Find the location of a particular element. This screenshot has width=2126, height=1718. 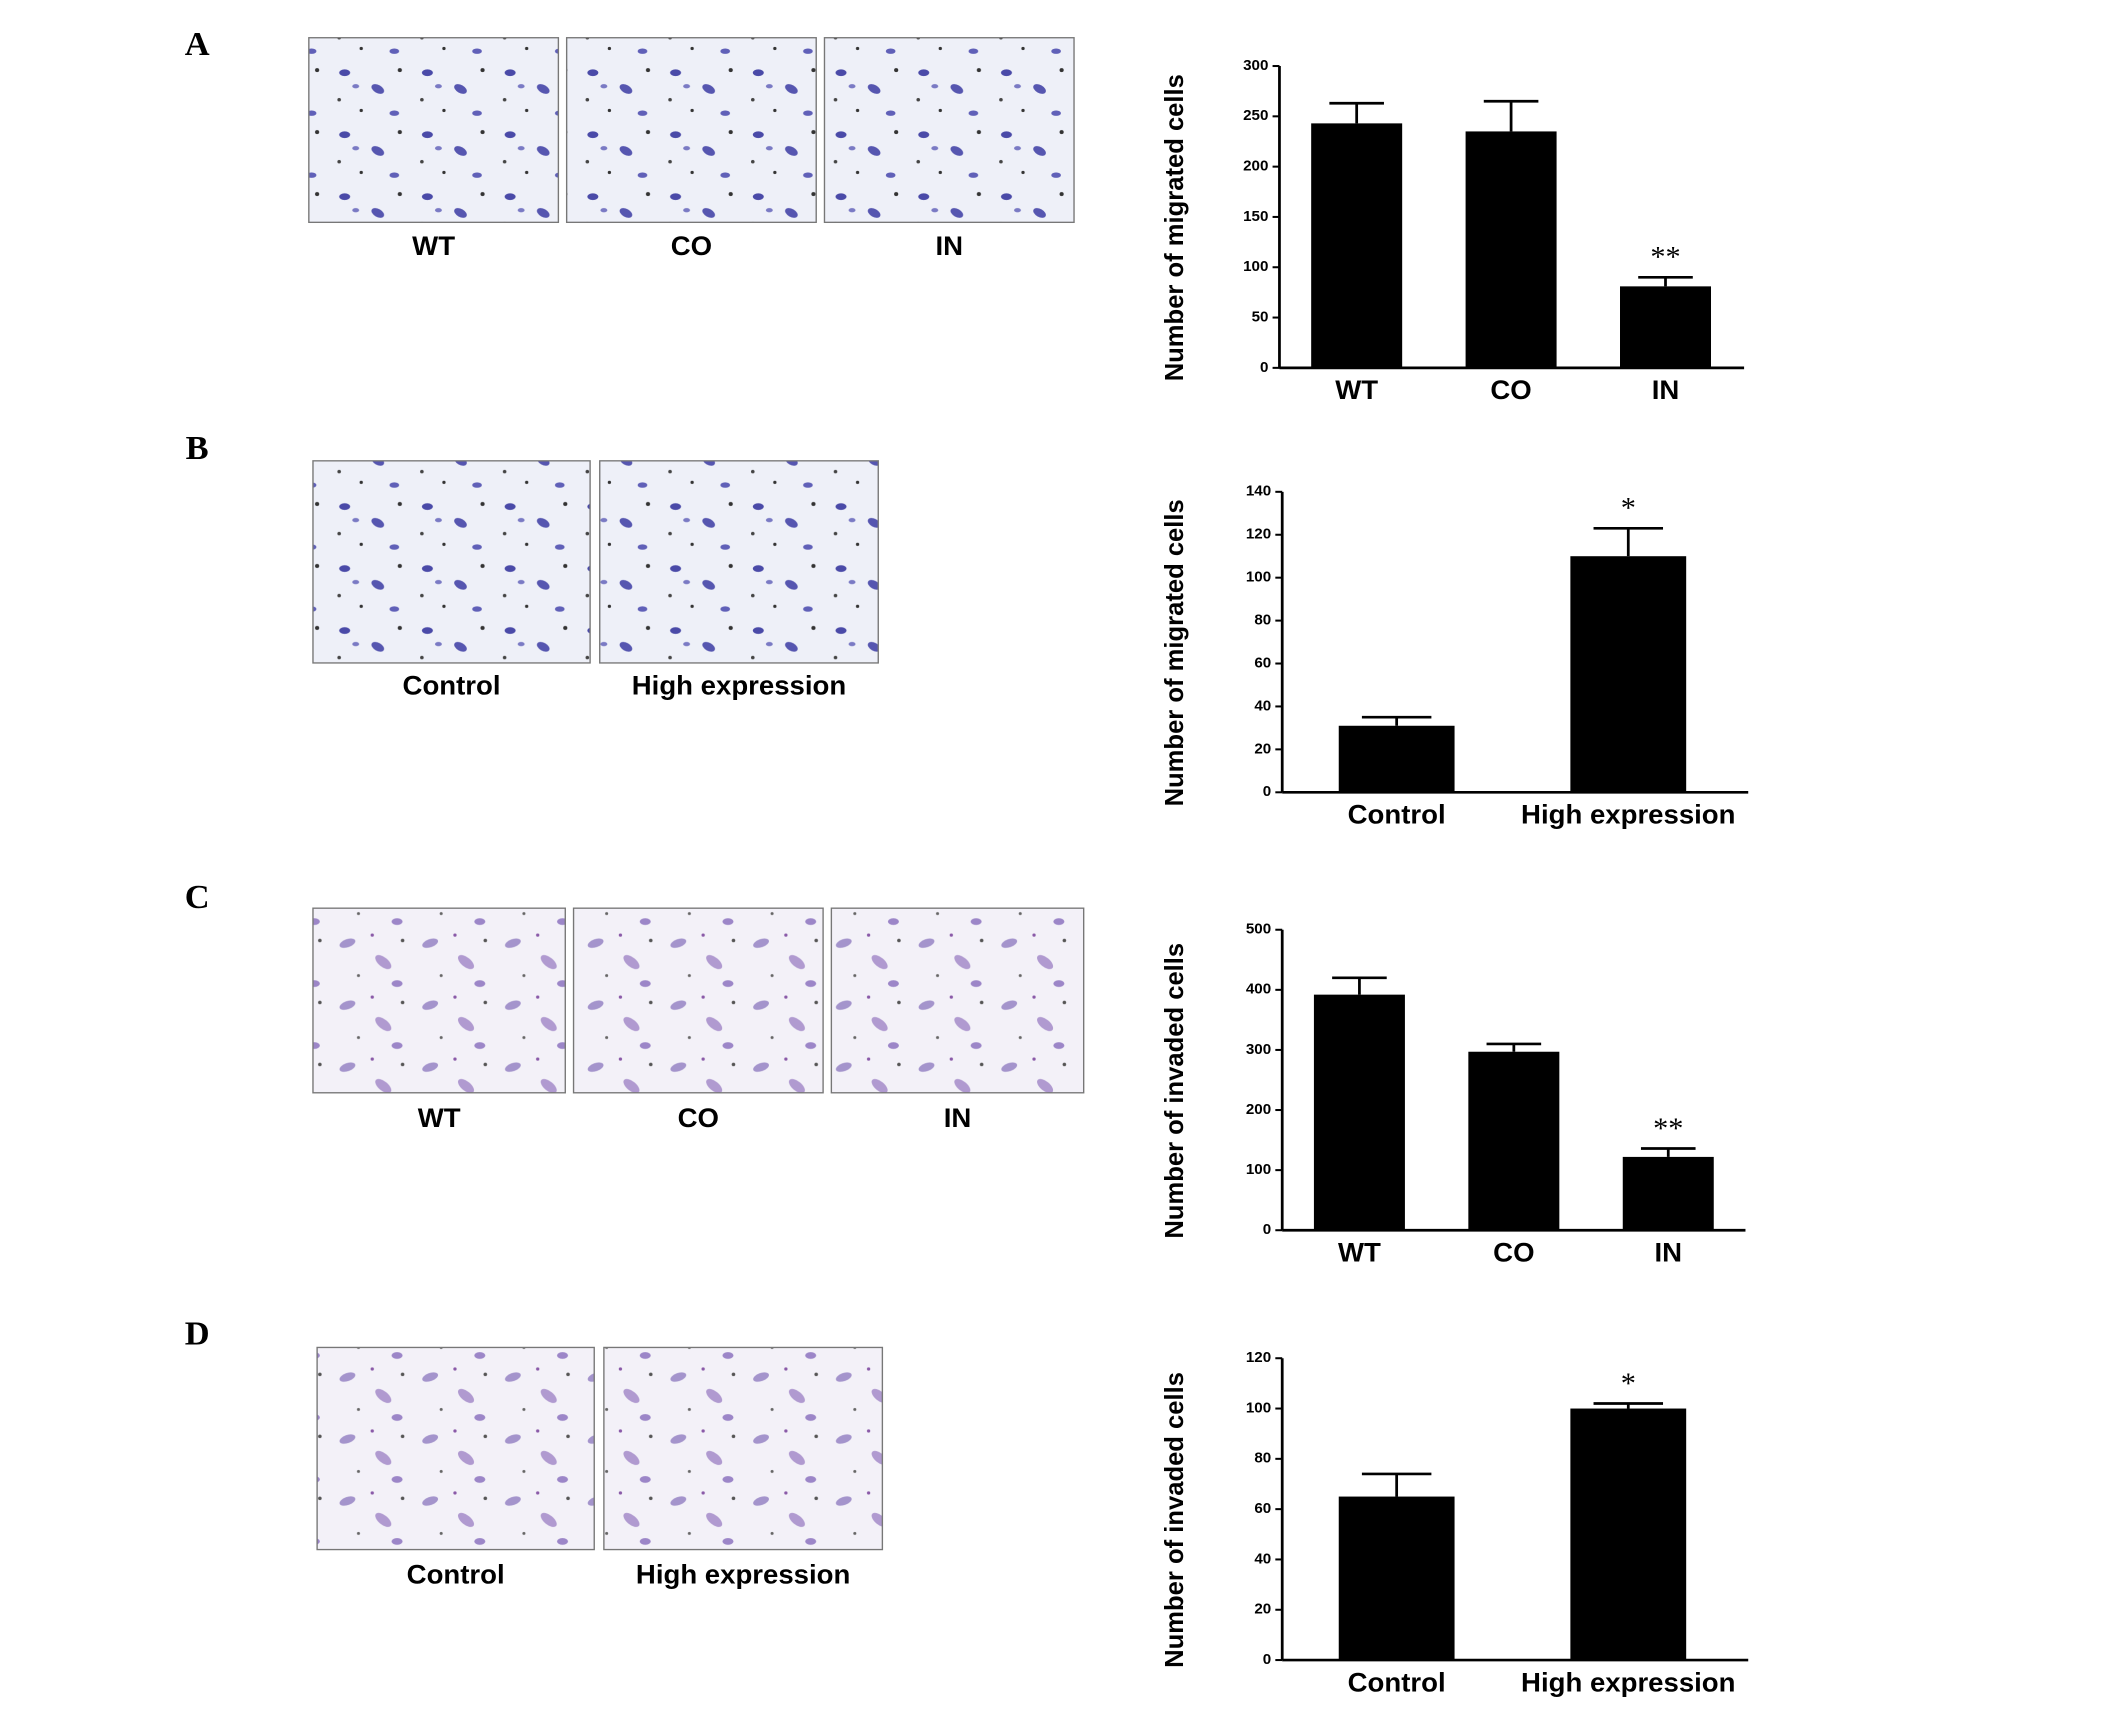

y-tick-label: 400 is located at coordinates (1258, 989).